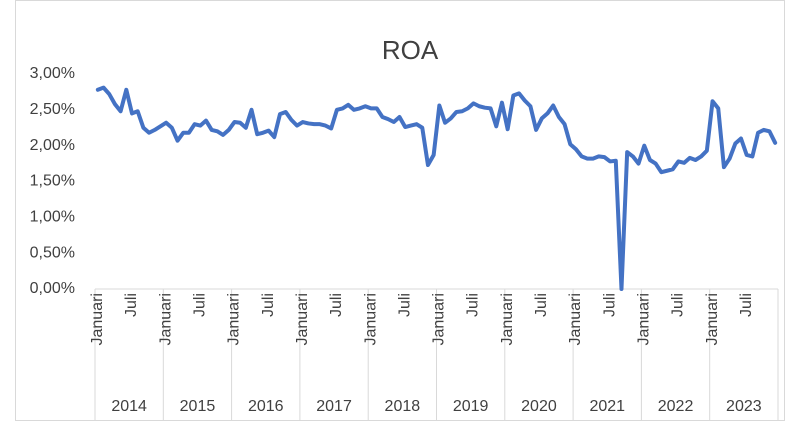  What do you see at coordinates (52, 181) in the screenshot?
I see `y-tick-label: 1,50%` at bounding box center [52, 181].